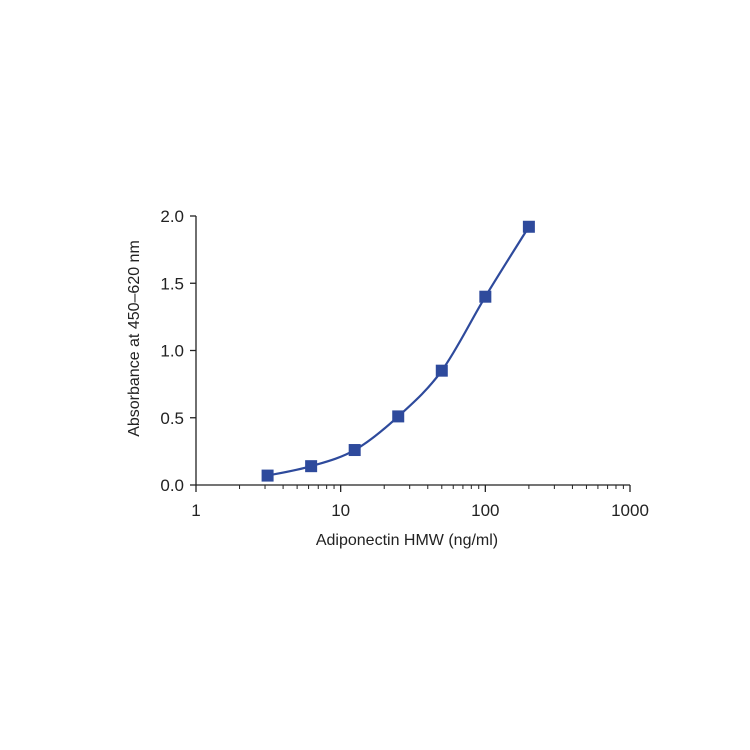 Image resolution: width=750 pixels, height=750 pixels. What do you see at coordinates (485, 510) in the screenshot?
I see `x-tick-label: 100` at bounding box center [485, 510].